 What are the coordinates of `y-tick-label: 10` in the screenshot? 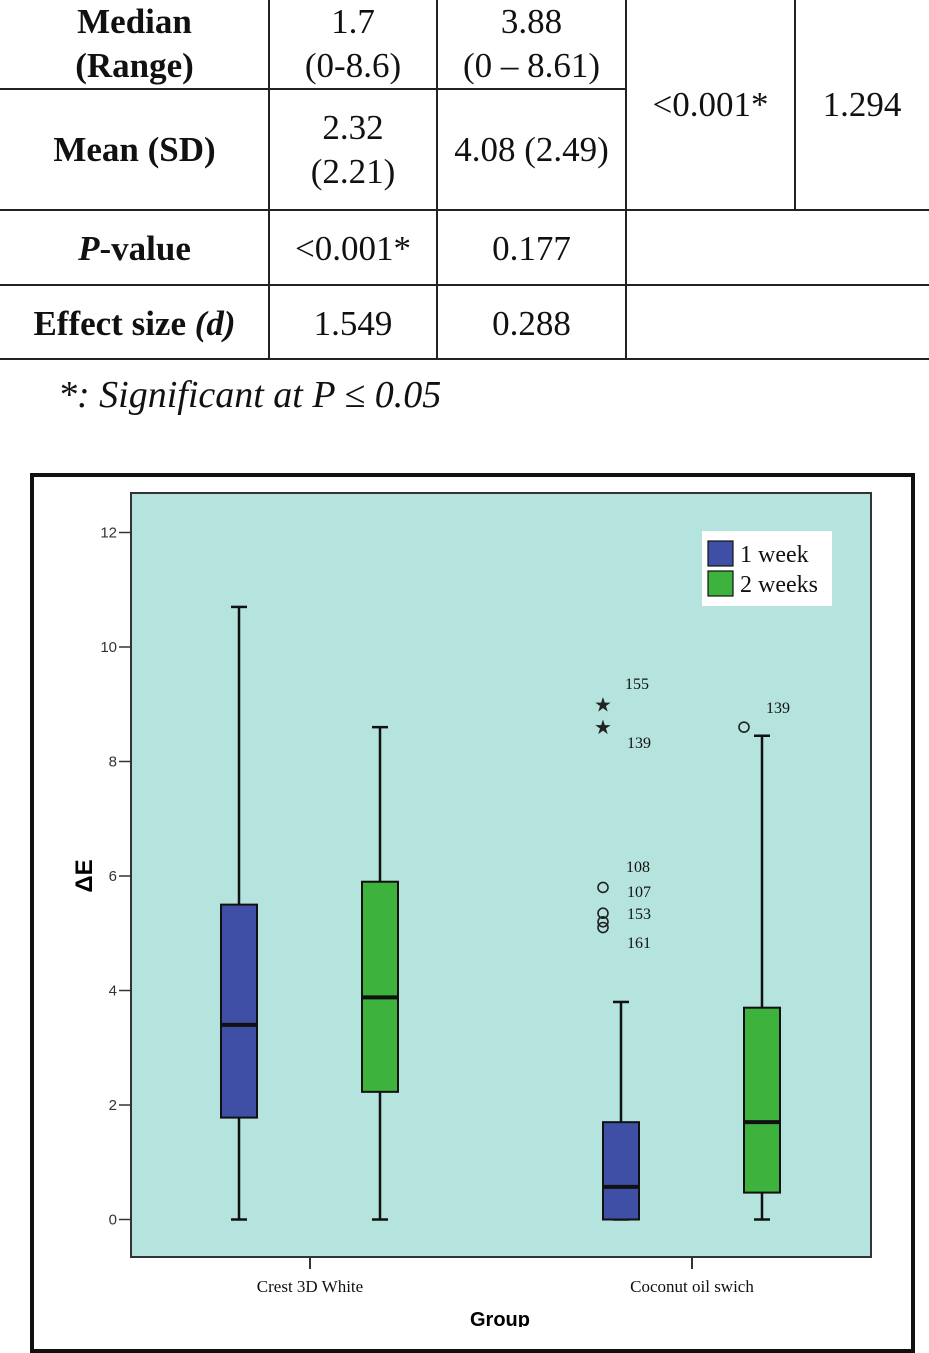 It's located at (108, 647).